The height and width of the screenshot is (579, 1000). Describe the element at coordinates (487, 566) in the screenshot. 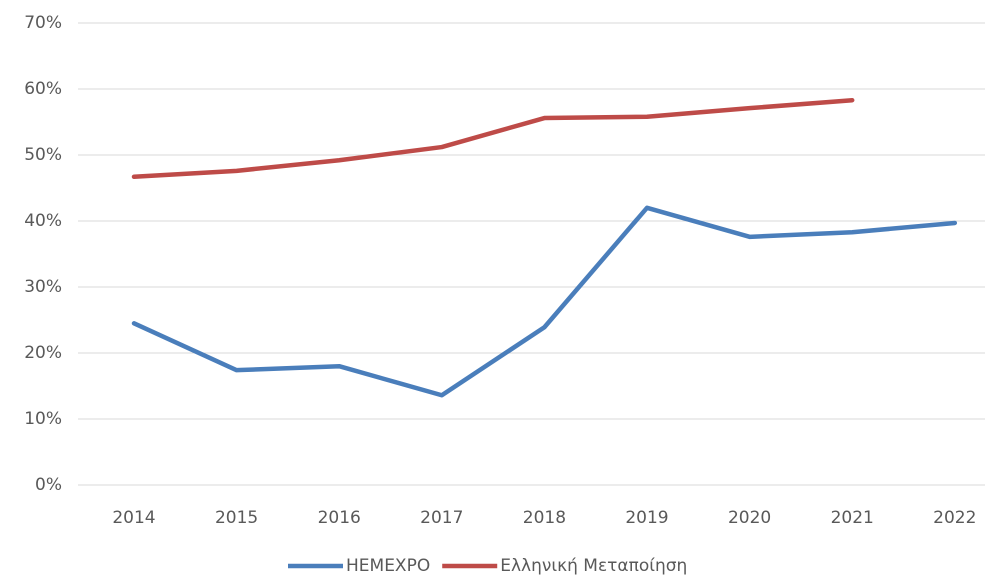

I see `legend: HEMEXPO Ελληνική Μεταποίηση` at that location.